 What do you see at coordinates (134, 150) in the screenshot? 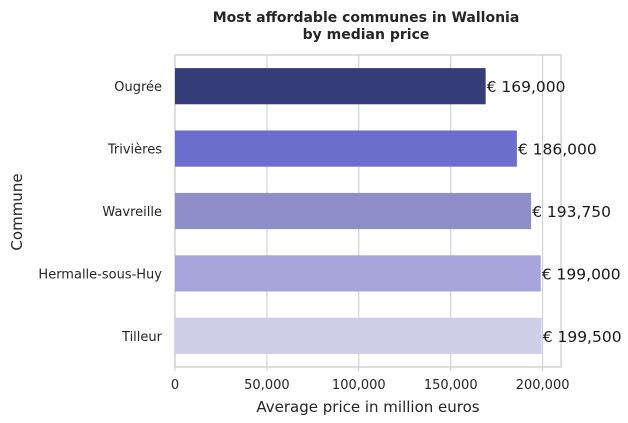
I see `category-label: Trivières` at bounding box center [134, 150].